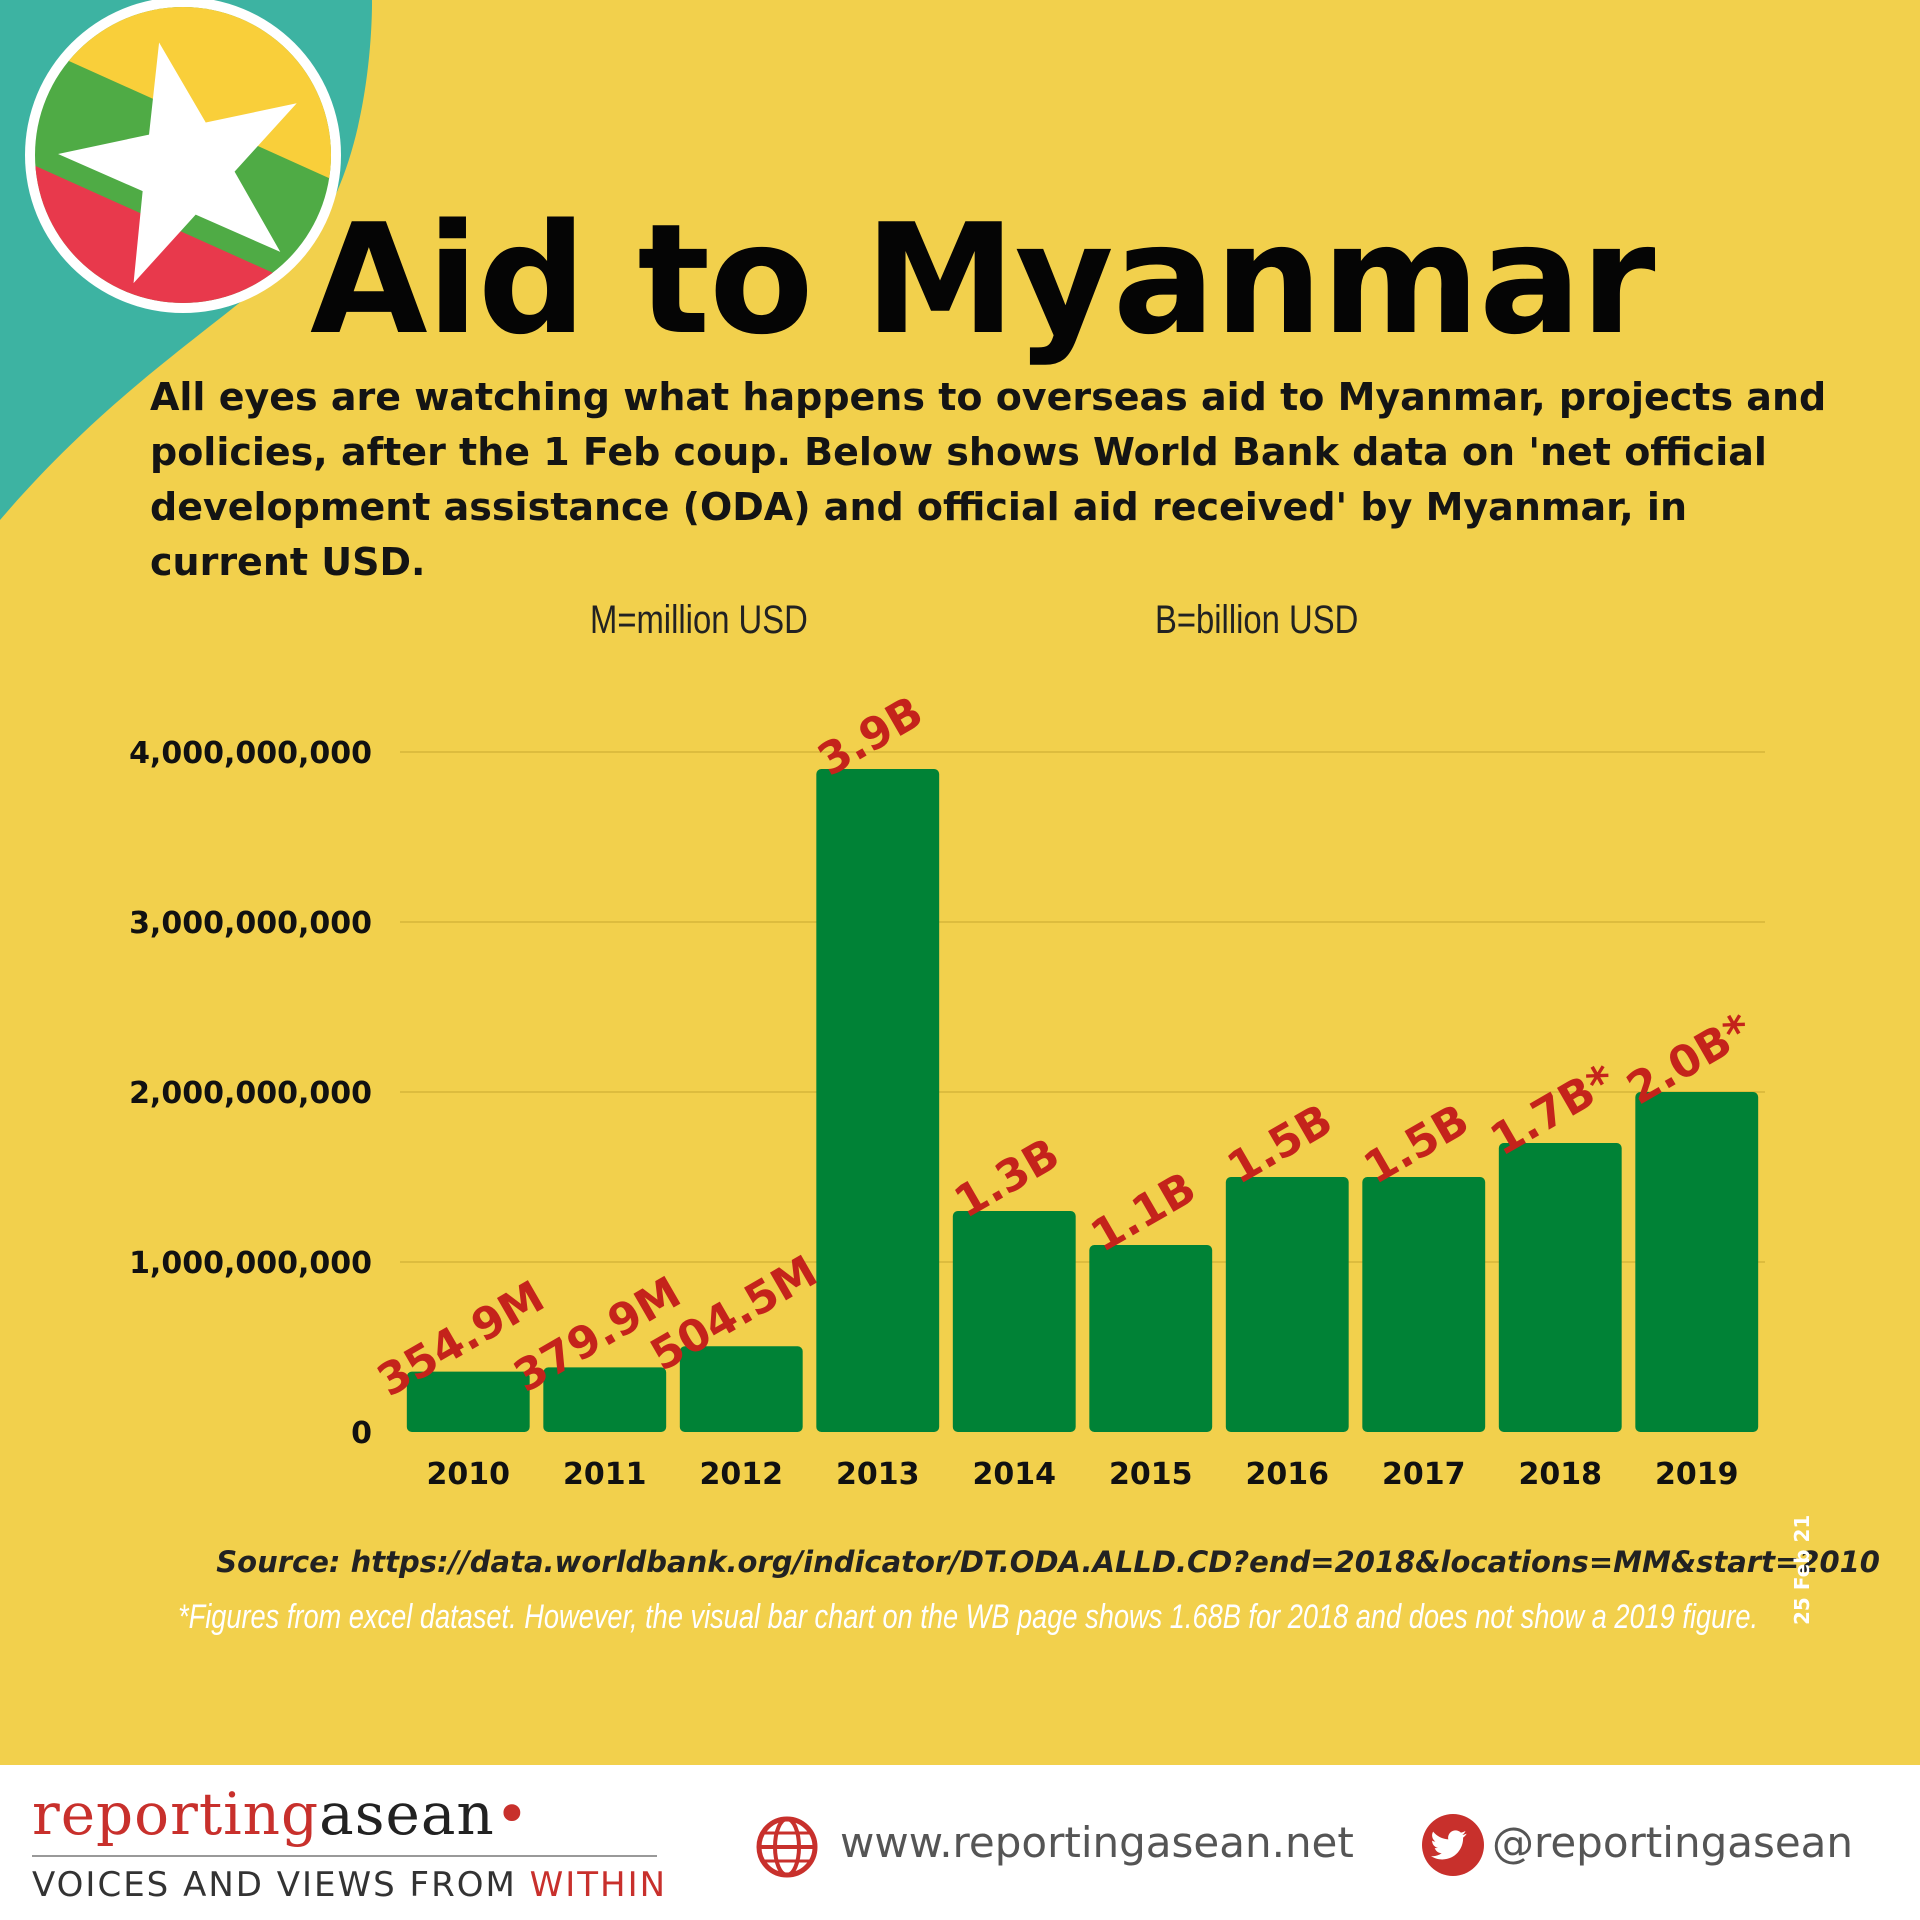 This screenshot has width=1920, height=1920. Describe the element at coordinates (1151, 1338) in the screenshot. I see `bar-2015` at that location.